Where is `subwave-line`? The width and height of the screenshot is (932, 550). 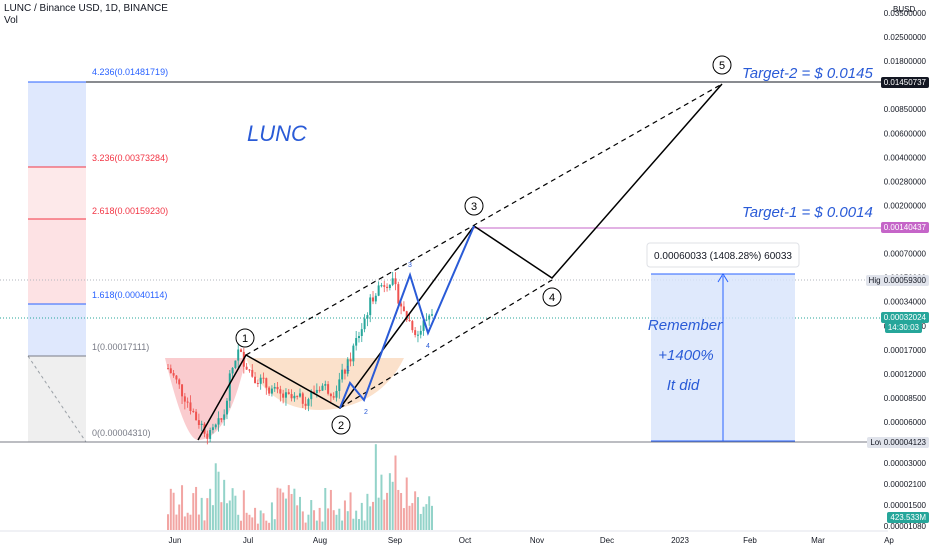
subwave-line is located at coordinates (407, 317).